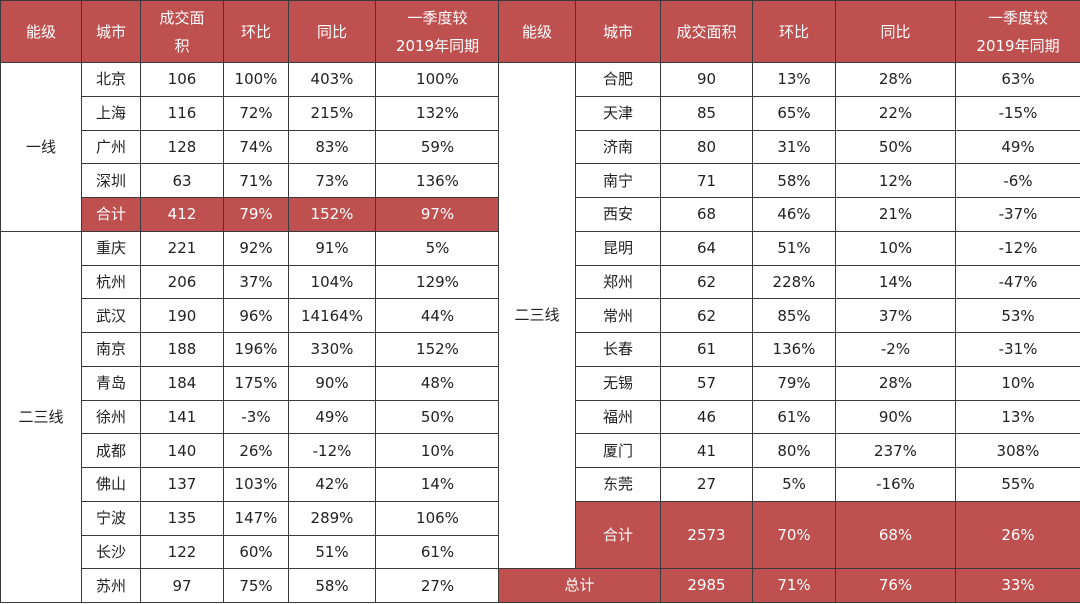 The width and height of the screenshot is (1080, 604). Describe the element at coordinates (618, 383) in the screenshot. I see `city-cell: 无锡` at that location.